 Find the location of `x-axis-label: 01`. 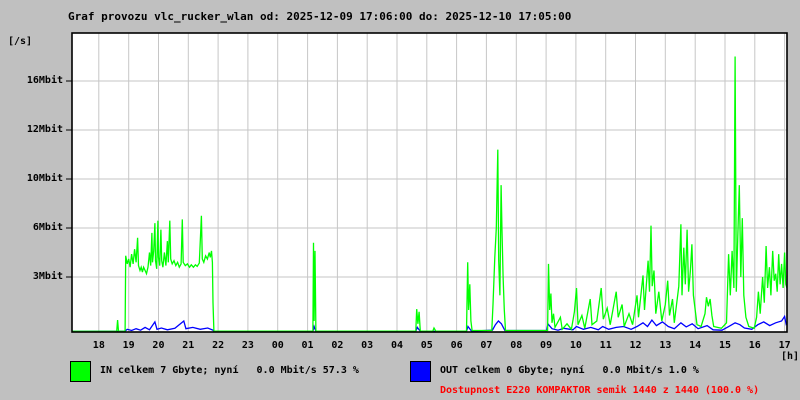

x-axis-label: 01 is located at coordinates (307, 345).